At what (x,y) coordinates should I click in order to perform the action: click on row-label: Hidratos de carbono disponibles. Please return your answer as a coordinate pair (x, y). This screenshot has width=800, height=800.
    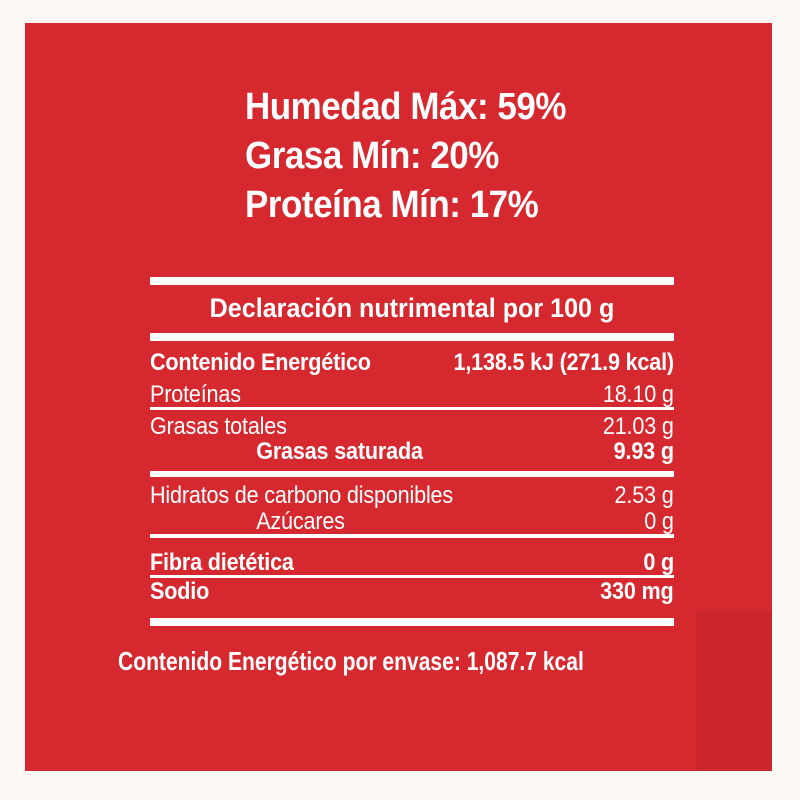
    Looking at the image, I should click on (302, 495).